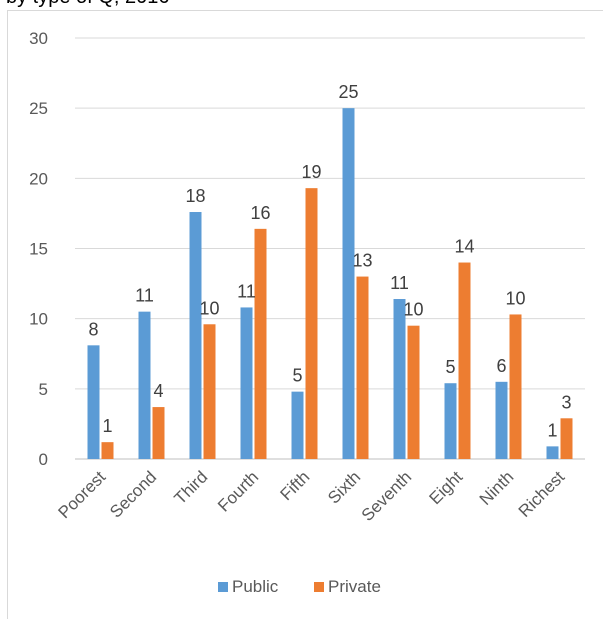 The height and width of the screenshot is (619, 604). I want to click on legend-swatch-public, so click(223, 587).